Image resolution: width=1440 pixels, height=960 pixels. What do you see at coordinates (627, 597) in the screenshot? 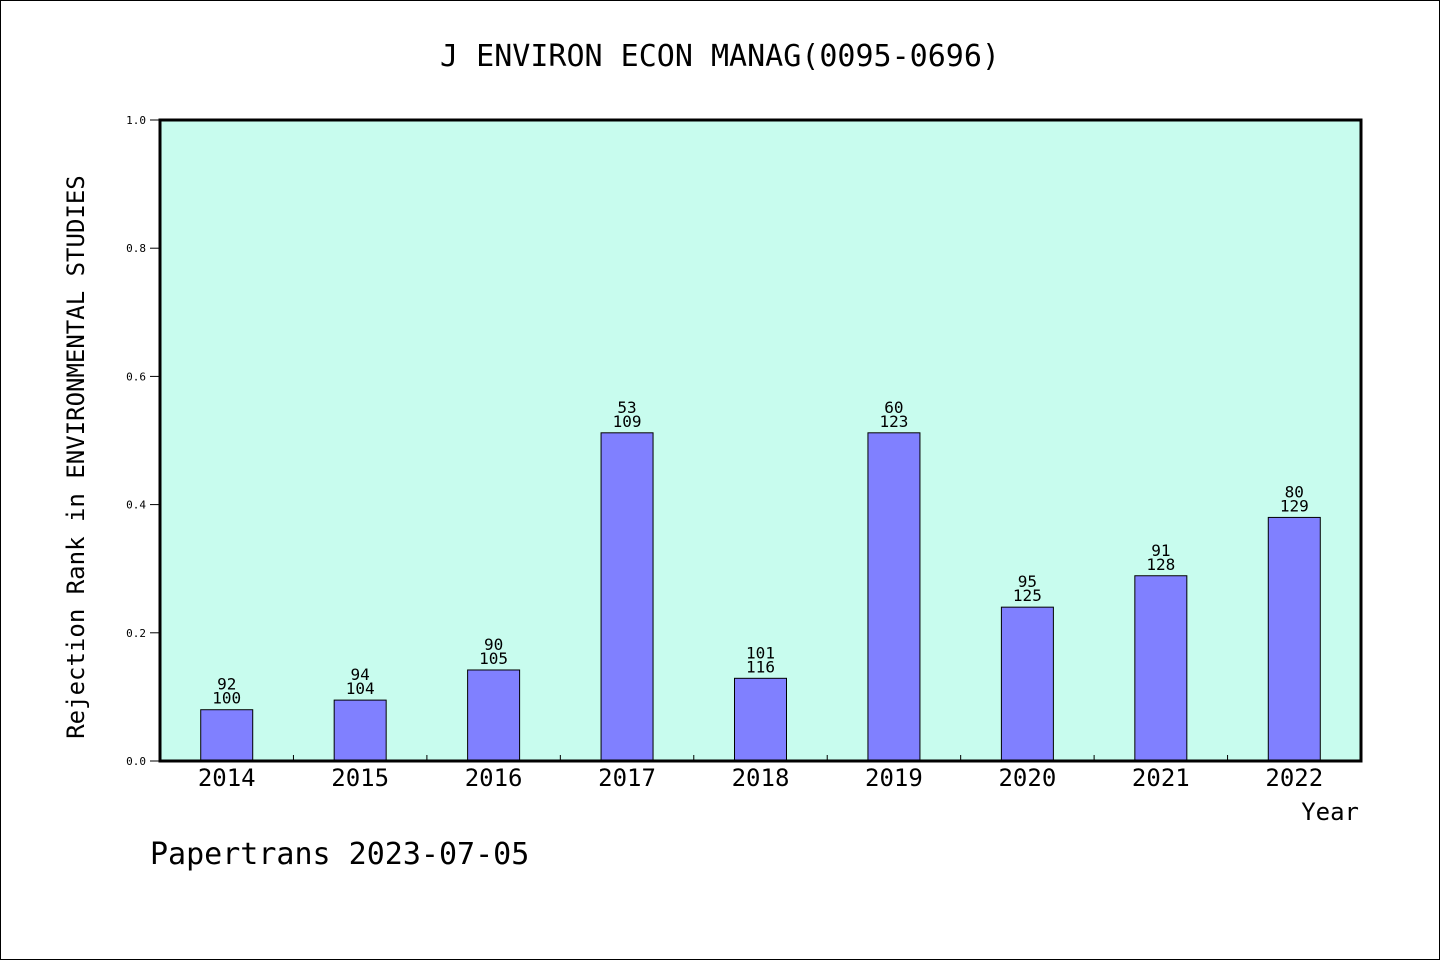
I see `bar-2017` at bounding box center [627, 597].